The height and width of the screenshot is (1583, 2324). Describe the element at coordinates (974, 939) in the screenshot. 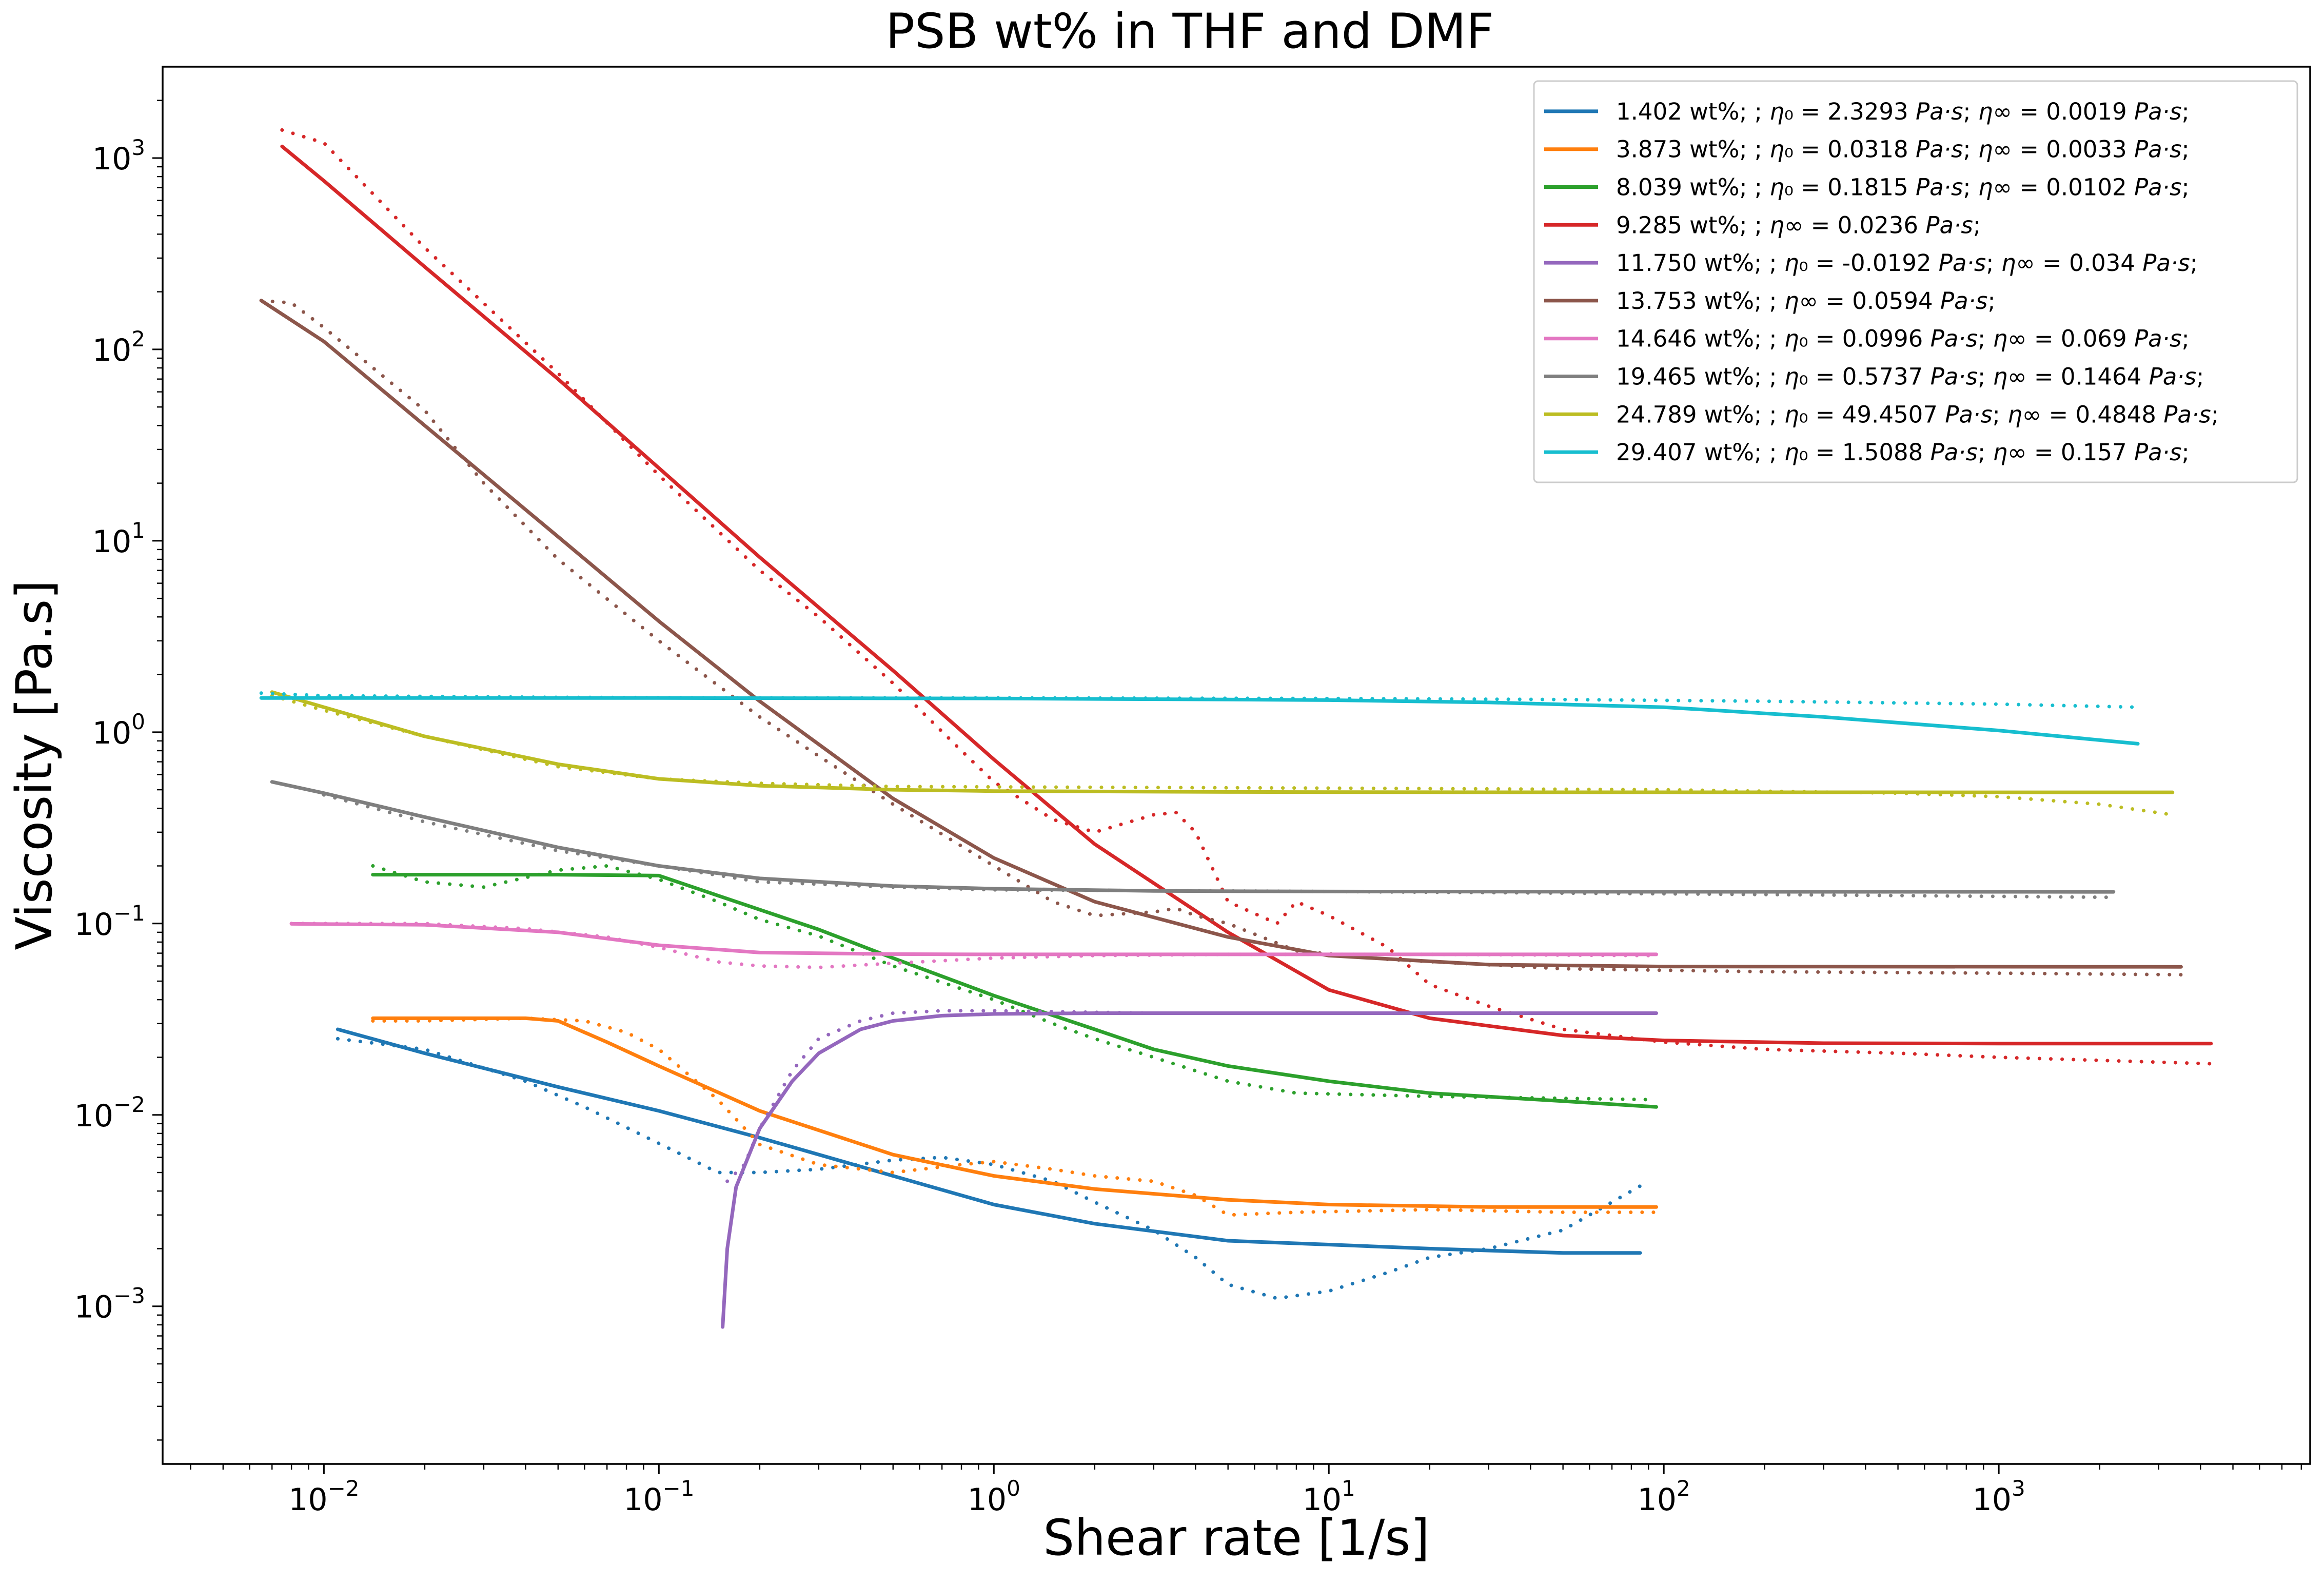

I see `series-7-fit-line` at that location.